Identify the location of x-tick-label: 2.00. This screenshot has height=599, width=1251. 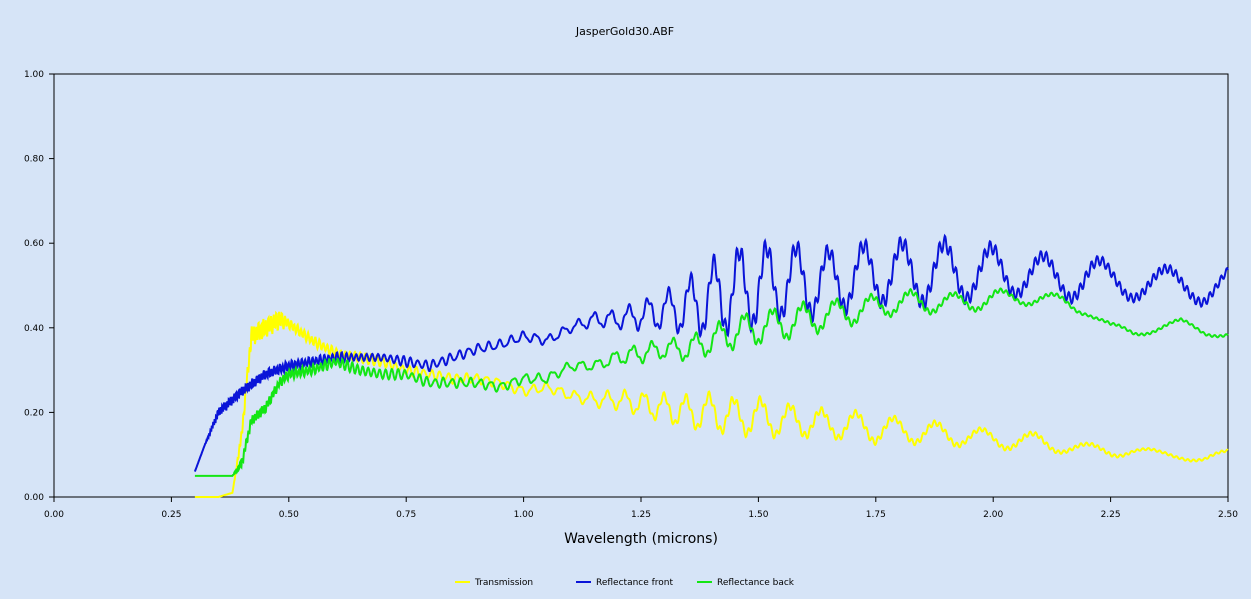
(993, 515).